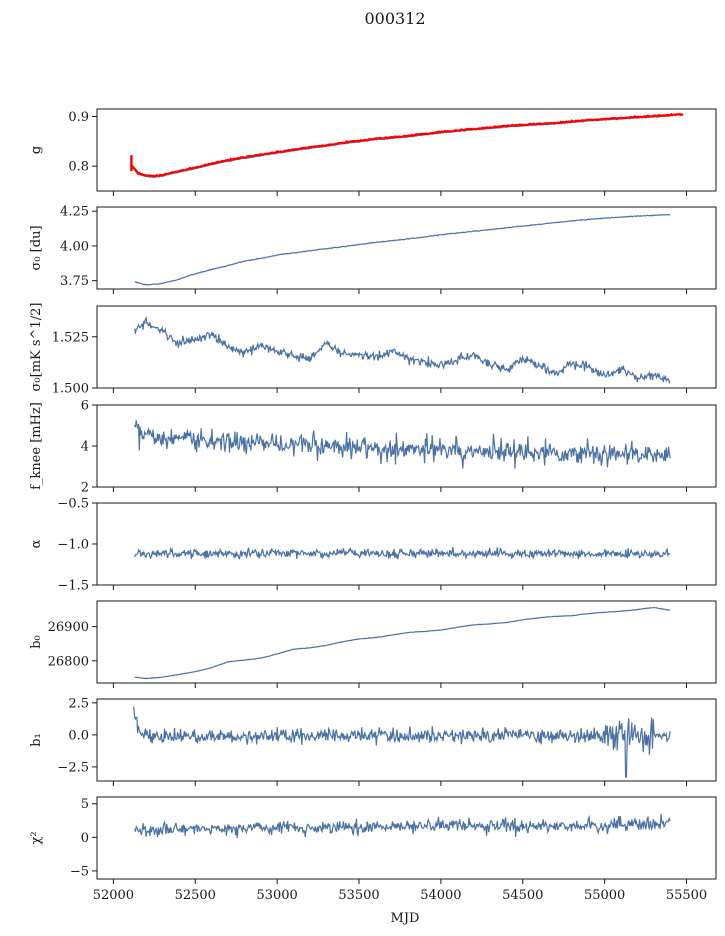 This screenshot has height=936, width=725. What do you see at coordinates (78, 167) in the screenshot?
I see `y-tick-label-g: 0.8` at bounding box center [78, 167].